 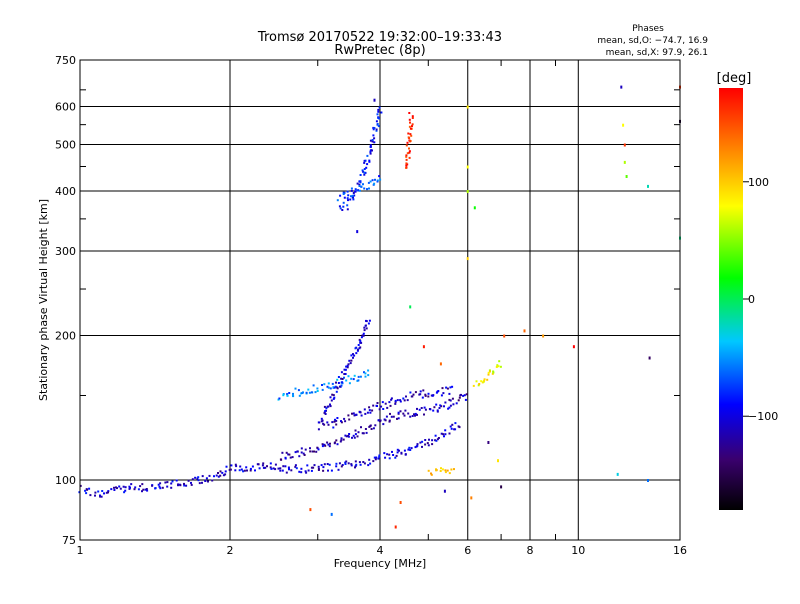 I want to click on colorbar-label: [deg], so click(x=734, y=78).